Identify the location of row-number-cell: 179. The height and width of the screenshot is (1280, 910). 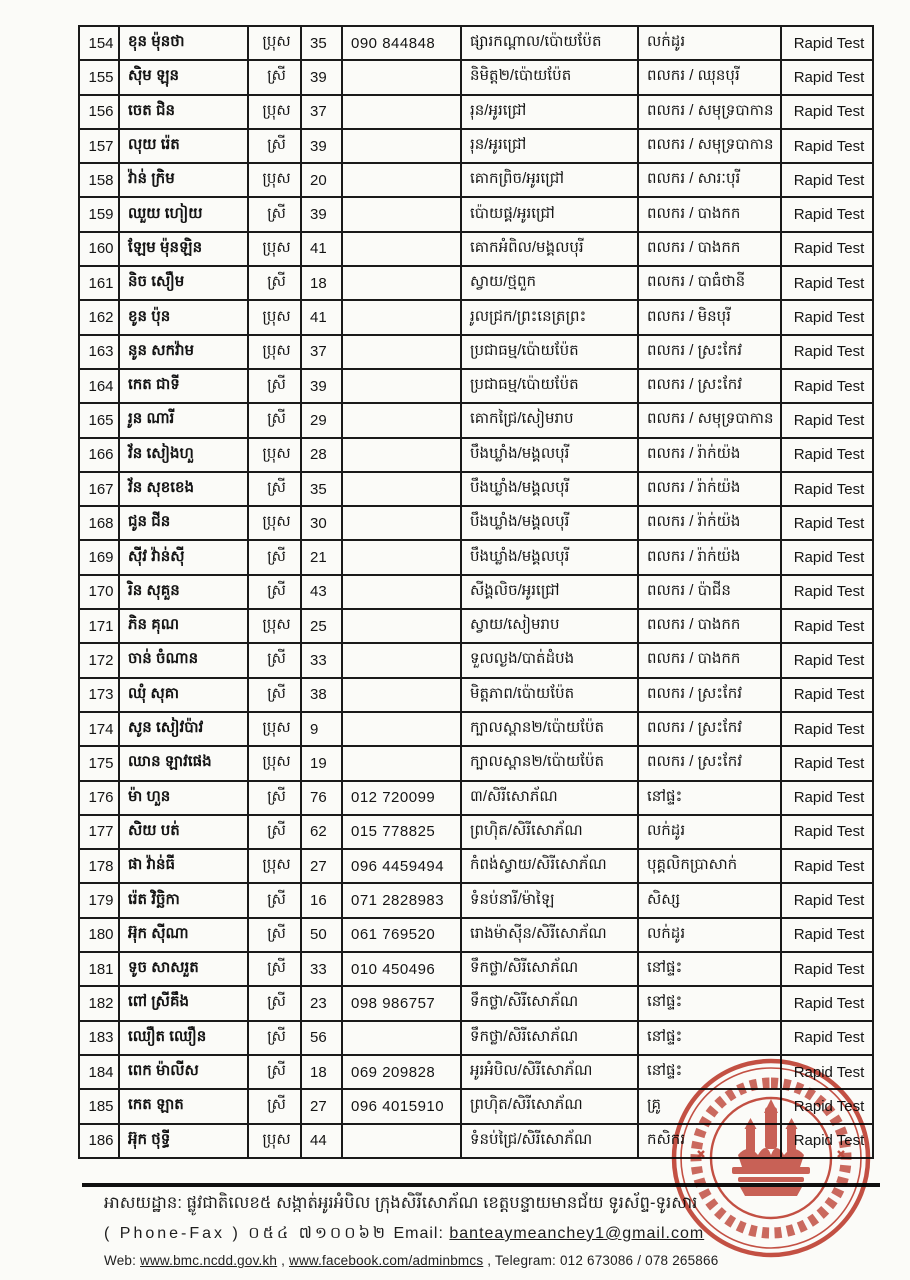
(99, 900).